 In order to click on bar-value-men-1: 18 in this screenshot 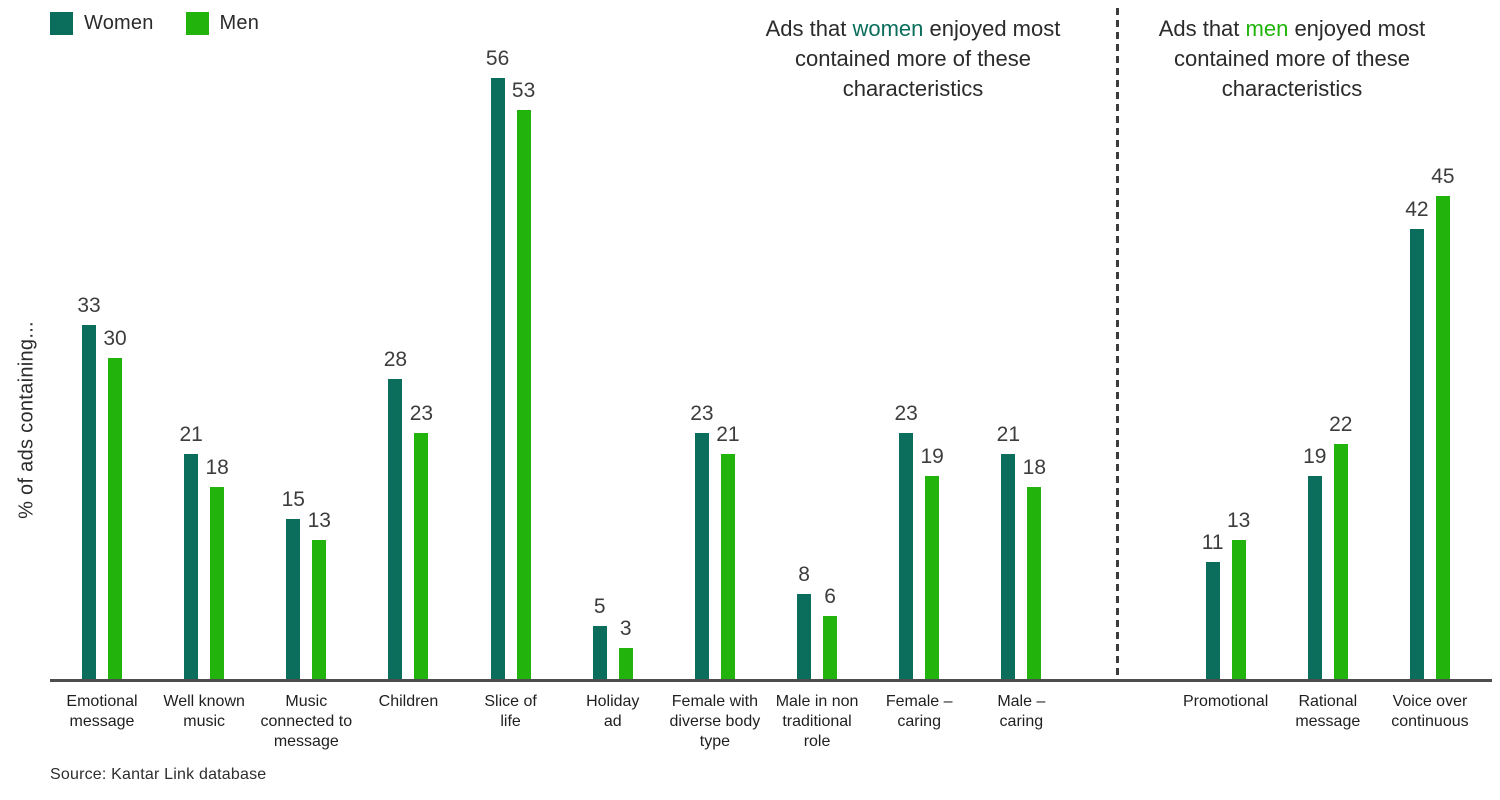, I will do `click(217, 467)`.